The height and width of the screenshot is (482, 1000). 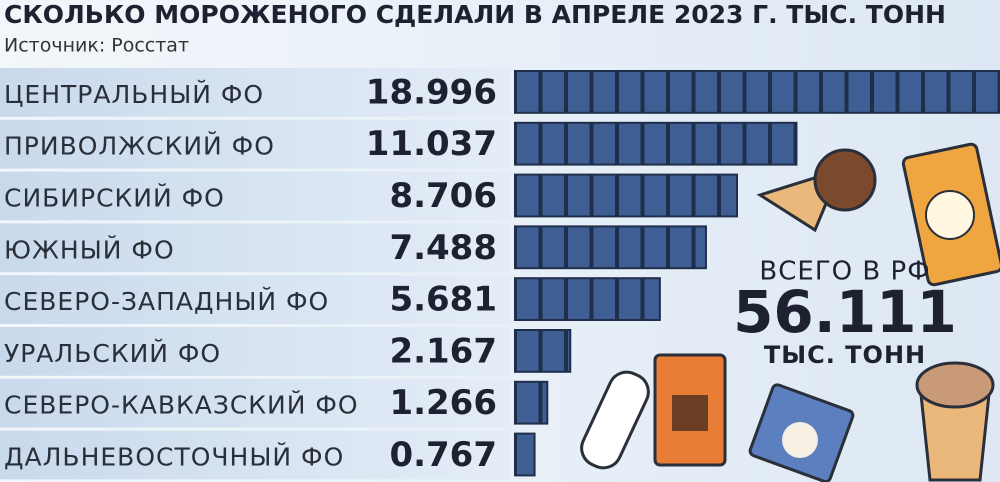 What do you see at coordinates (443, 455) in the screenshot?
I see `value-label: 0.767` at bounding box center [443, 455].